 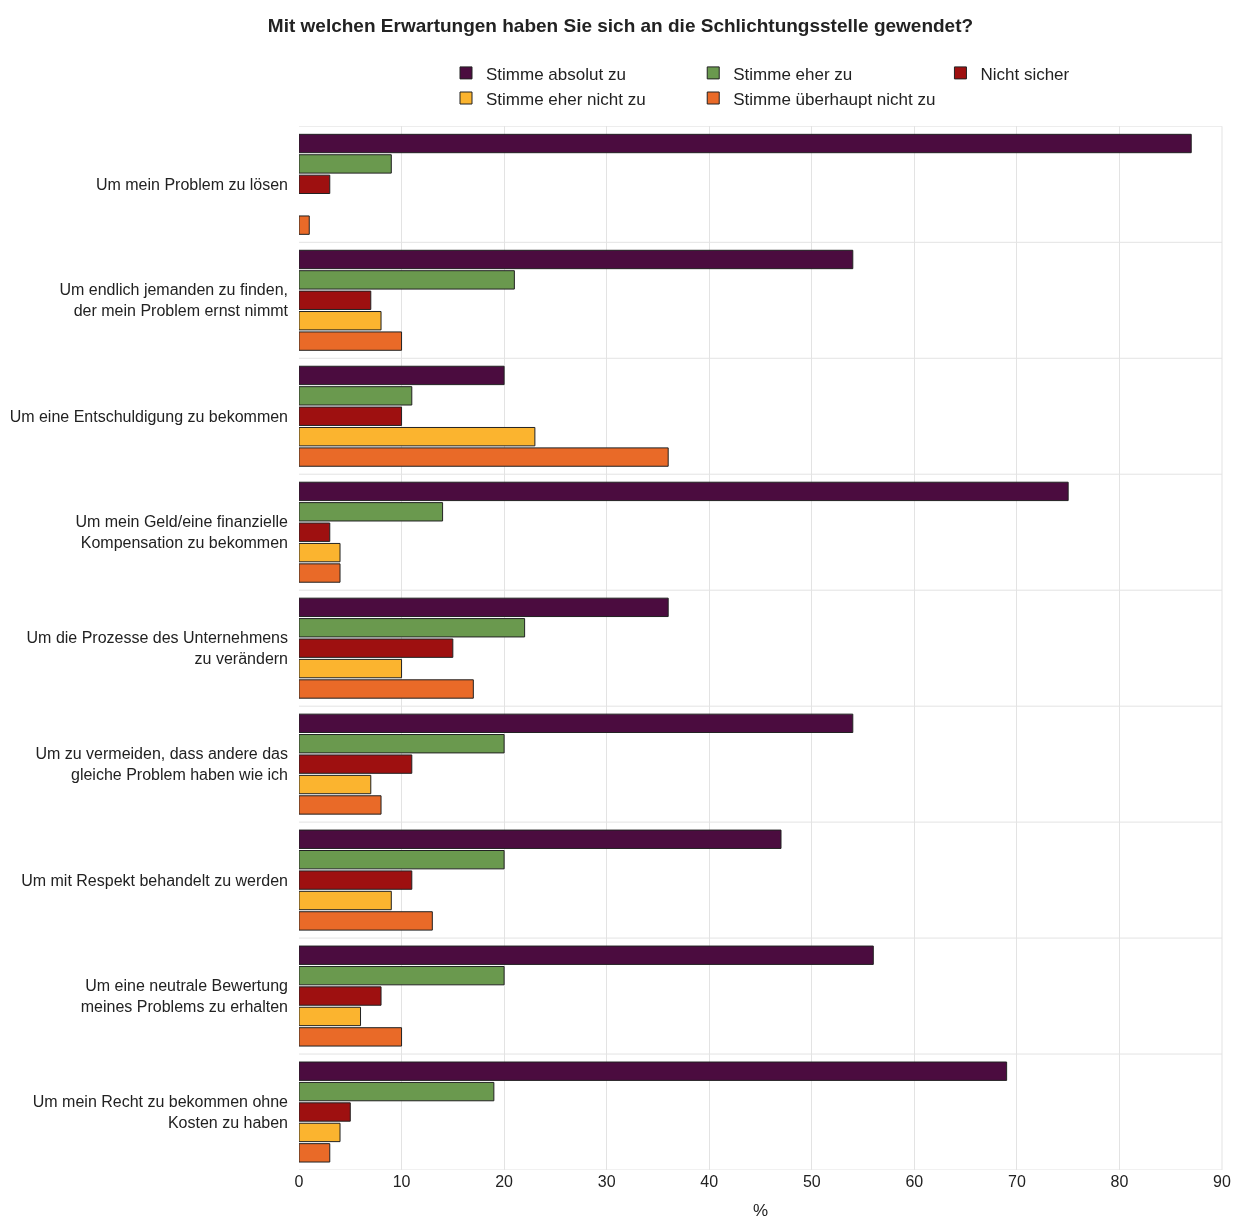 I want to click on x-axis-title: %, so click(x=760, y=1211).